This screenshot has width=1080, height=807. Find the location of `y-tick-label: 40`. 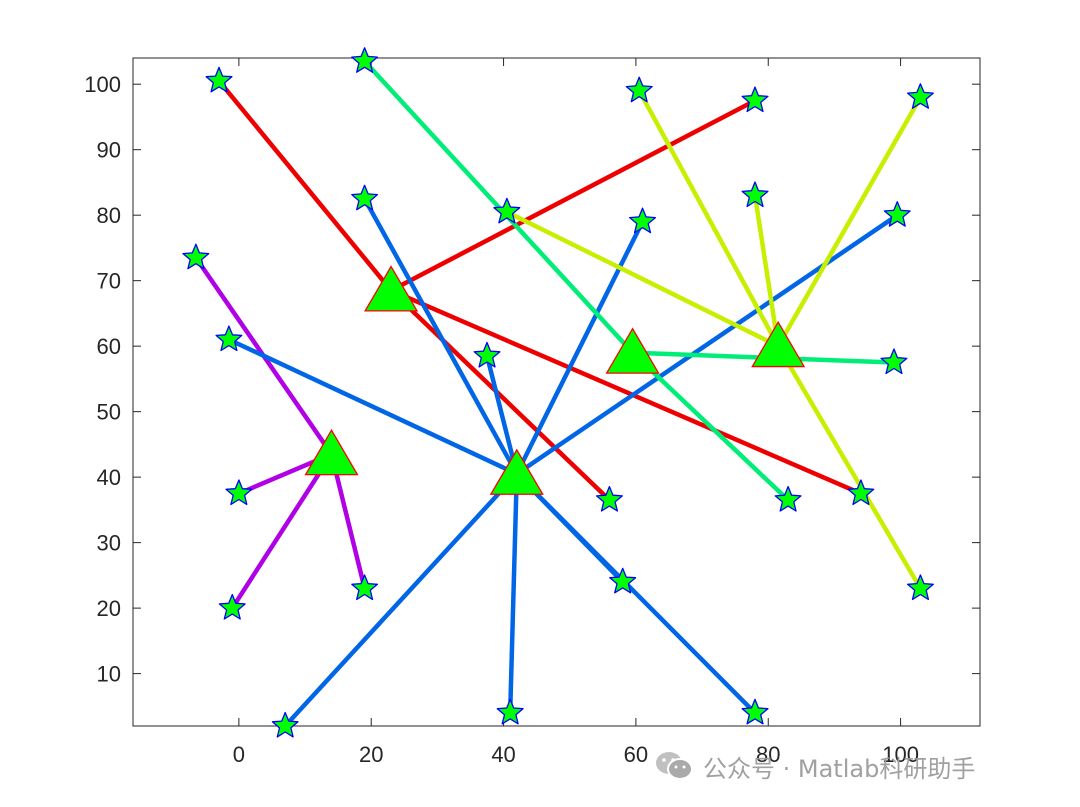

y-tick-label: 40 is located at coordinates (109, 477).